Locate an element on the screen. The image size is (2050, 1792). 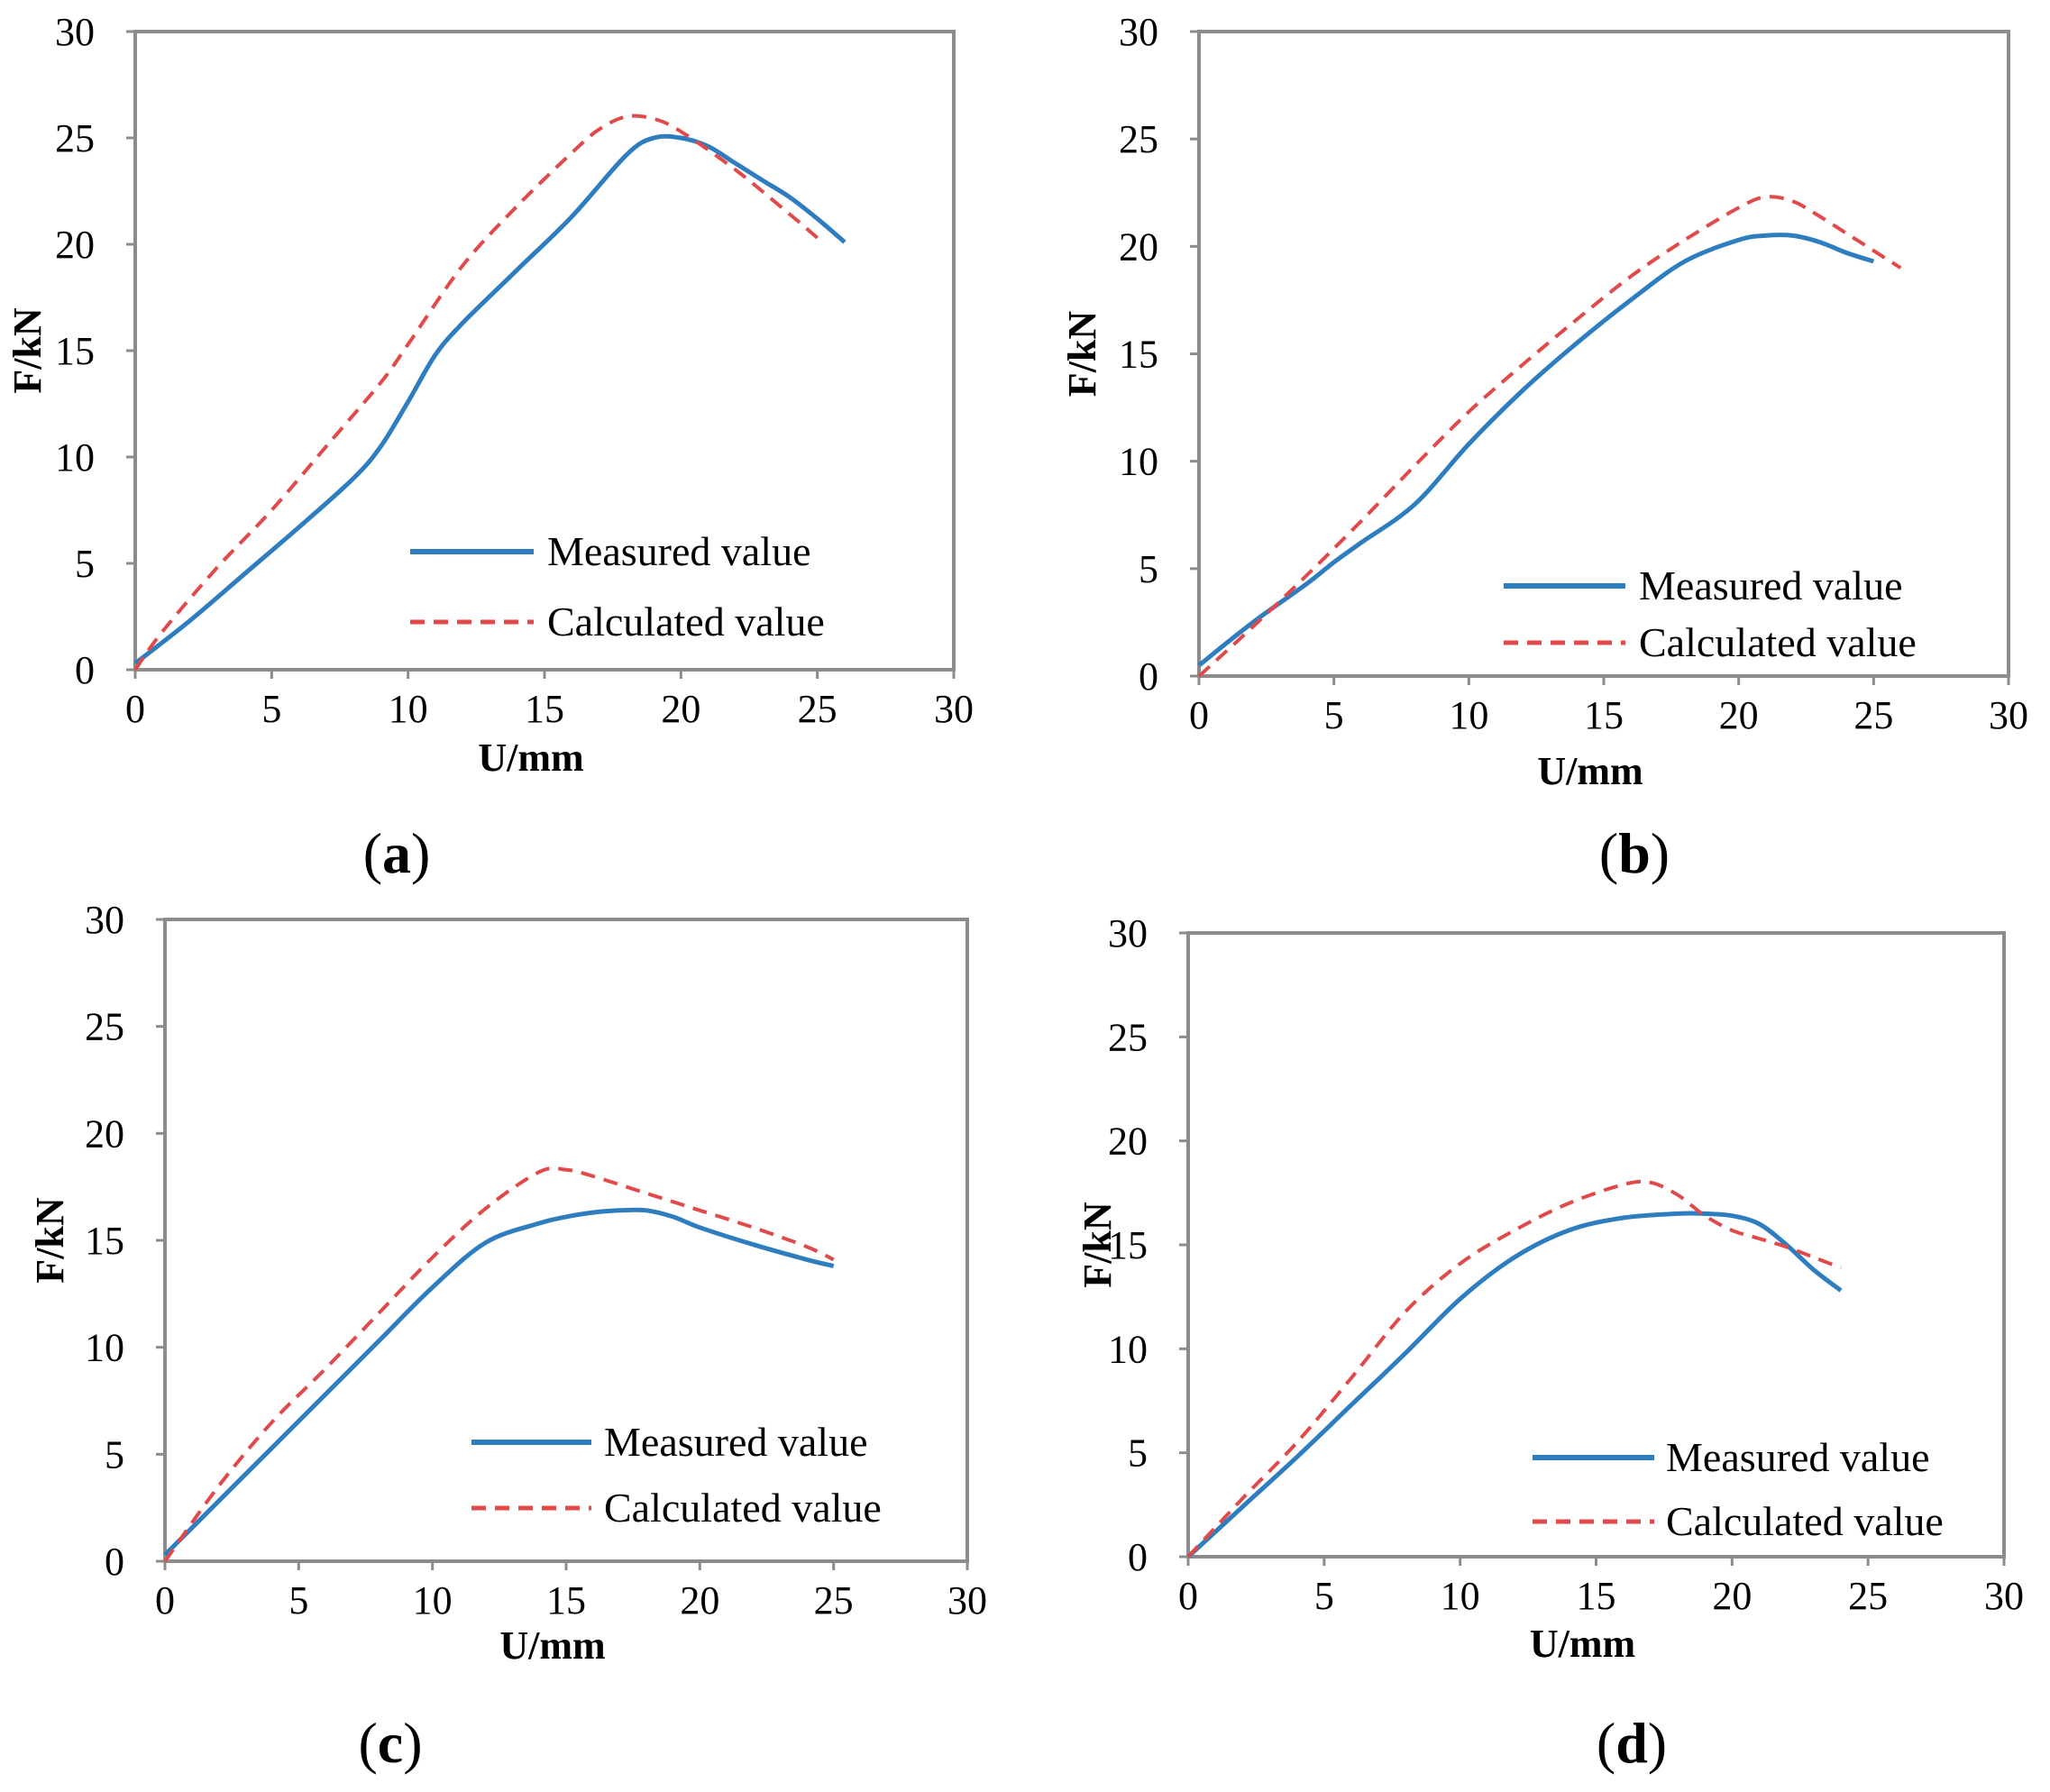
panel-letter: b is located at coordinates (1635, 853).